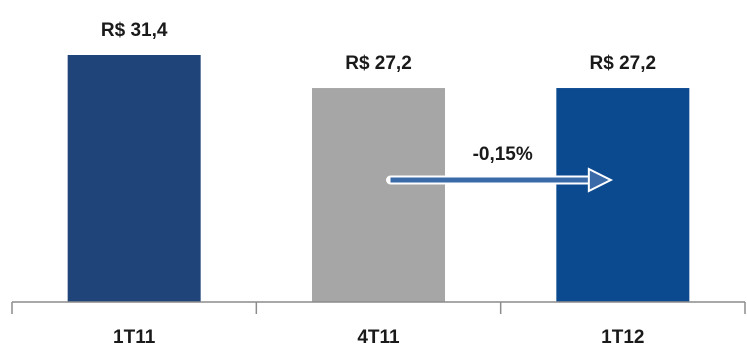 The image size is (747, 350). I want to click on tick-label-4t11: 4T11, so click(378, 337).